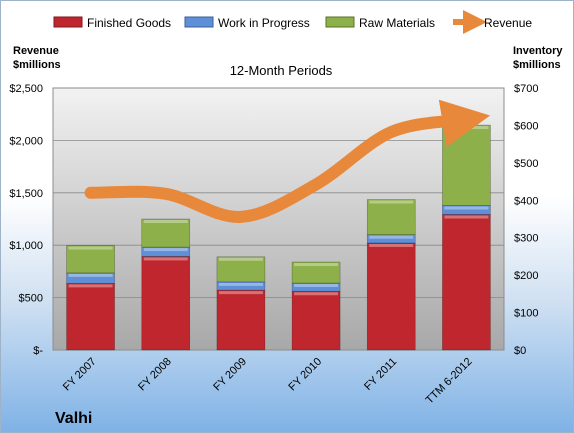 This screenshot has height=433, width=574. I want to click on x-tick-label: FY 2009, so click(230, 375).